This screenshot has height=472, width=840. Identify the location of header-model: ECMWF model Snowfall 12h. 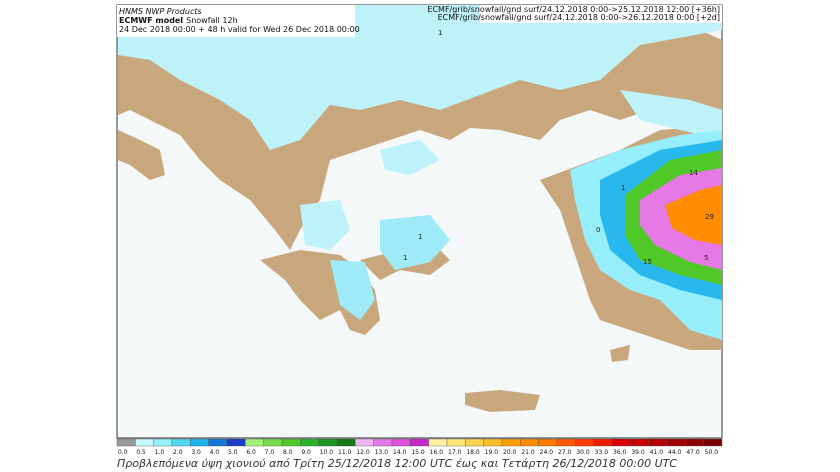
(178, 20).